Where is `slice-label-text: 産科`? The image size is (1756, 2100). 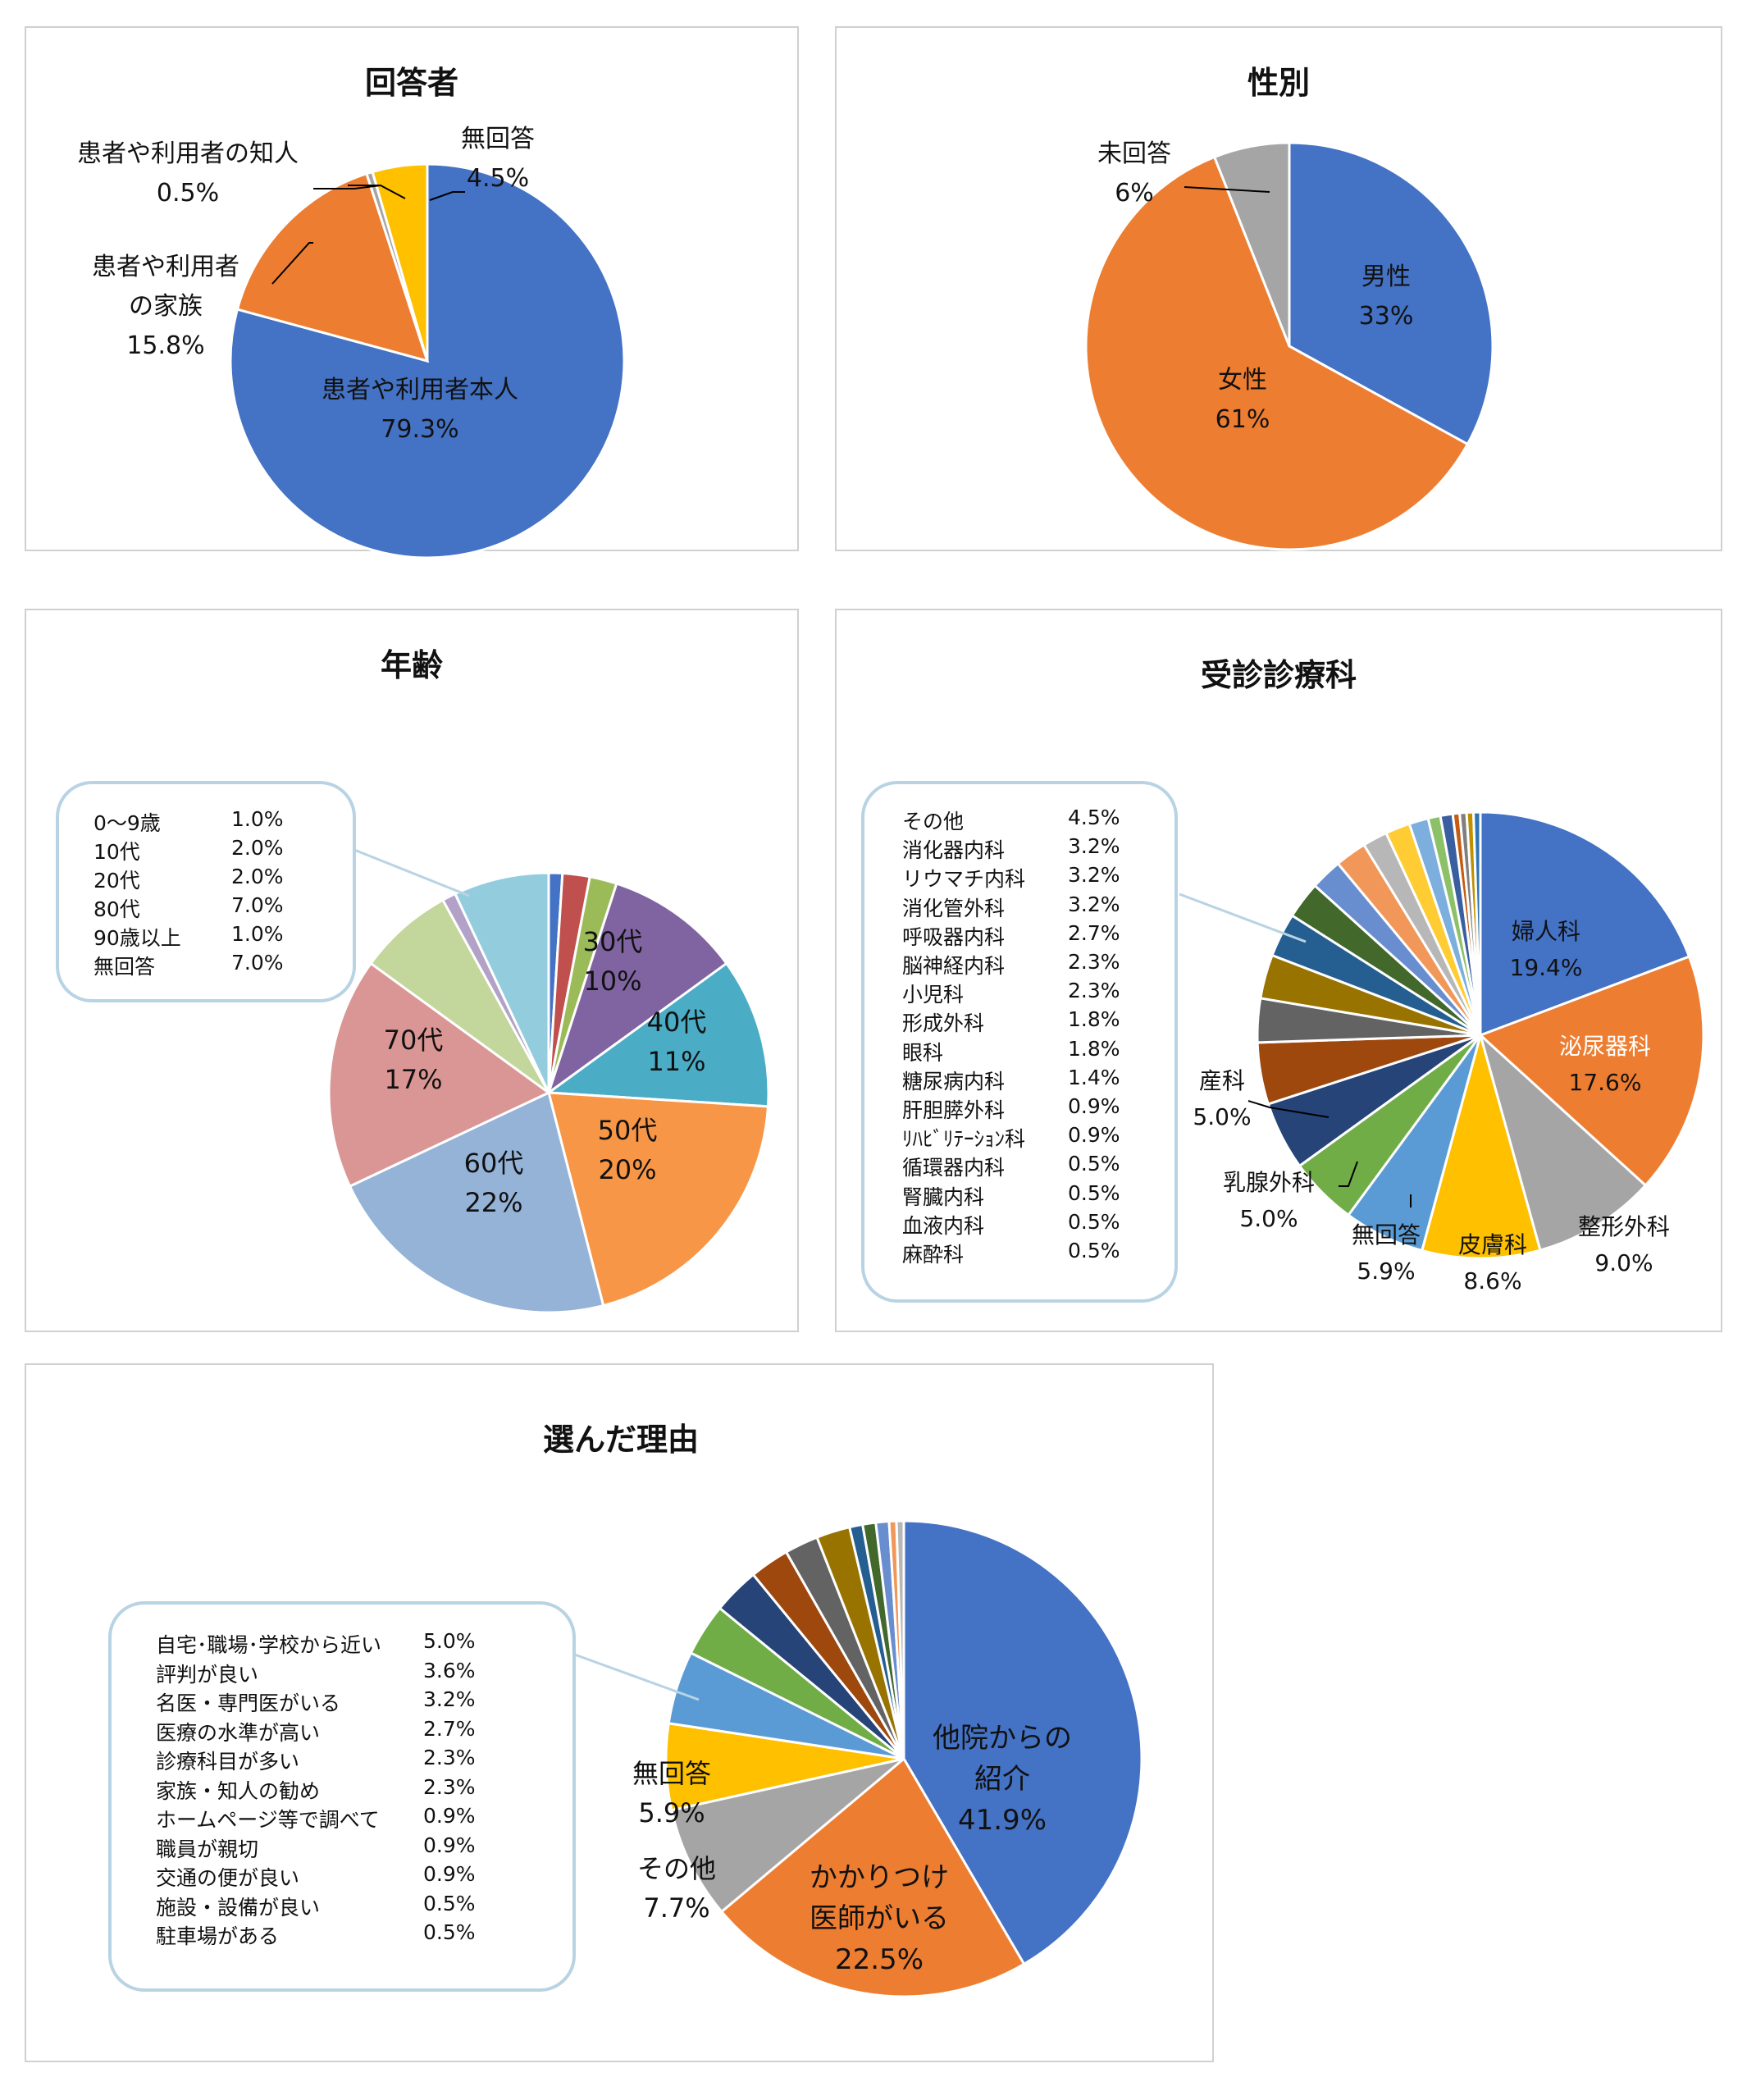 slice-label-text: 産科 is located at coordinates (1221, 1080).